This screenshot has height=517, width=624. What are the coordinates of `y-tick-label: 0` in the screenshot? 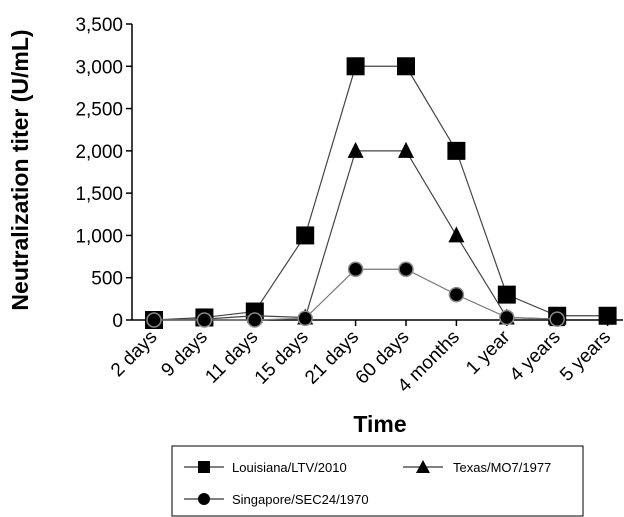 It's located at (117, 321).